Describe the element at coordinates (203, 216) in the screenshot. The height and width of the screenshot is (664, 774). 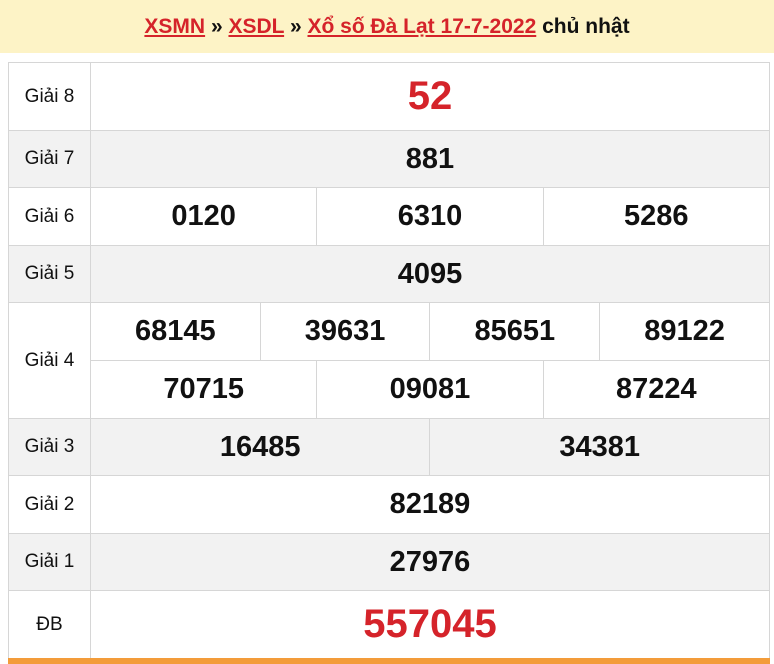
I see `prize-number: 0120` at that location.